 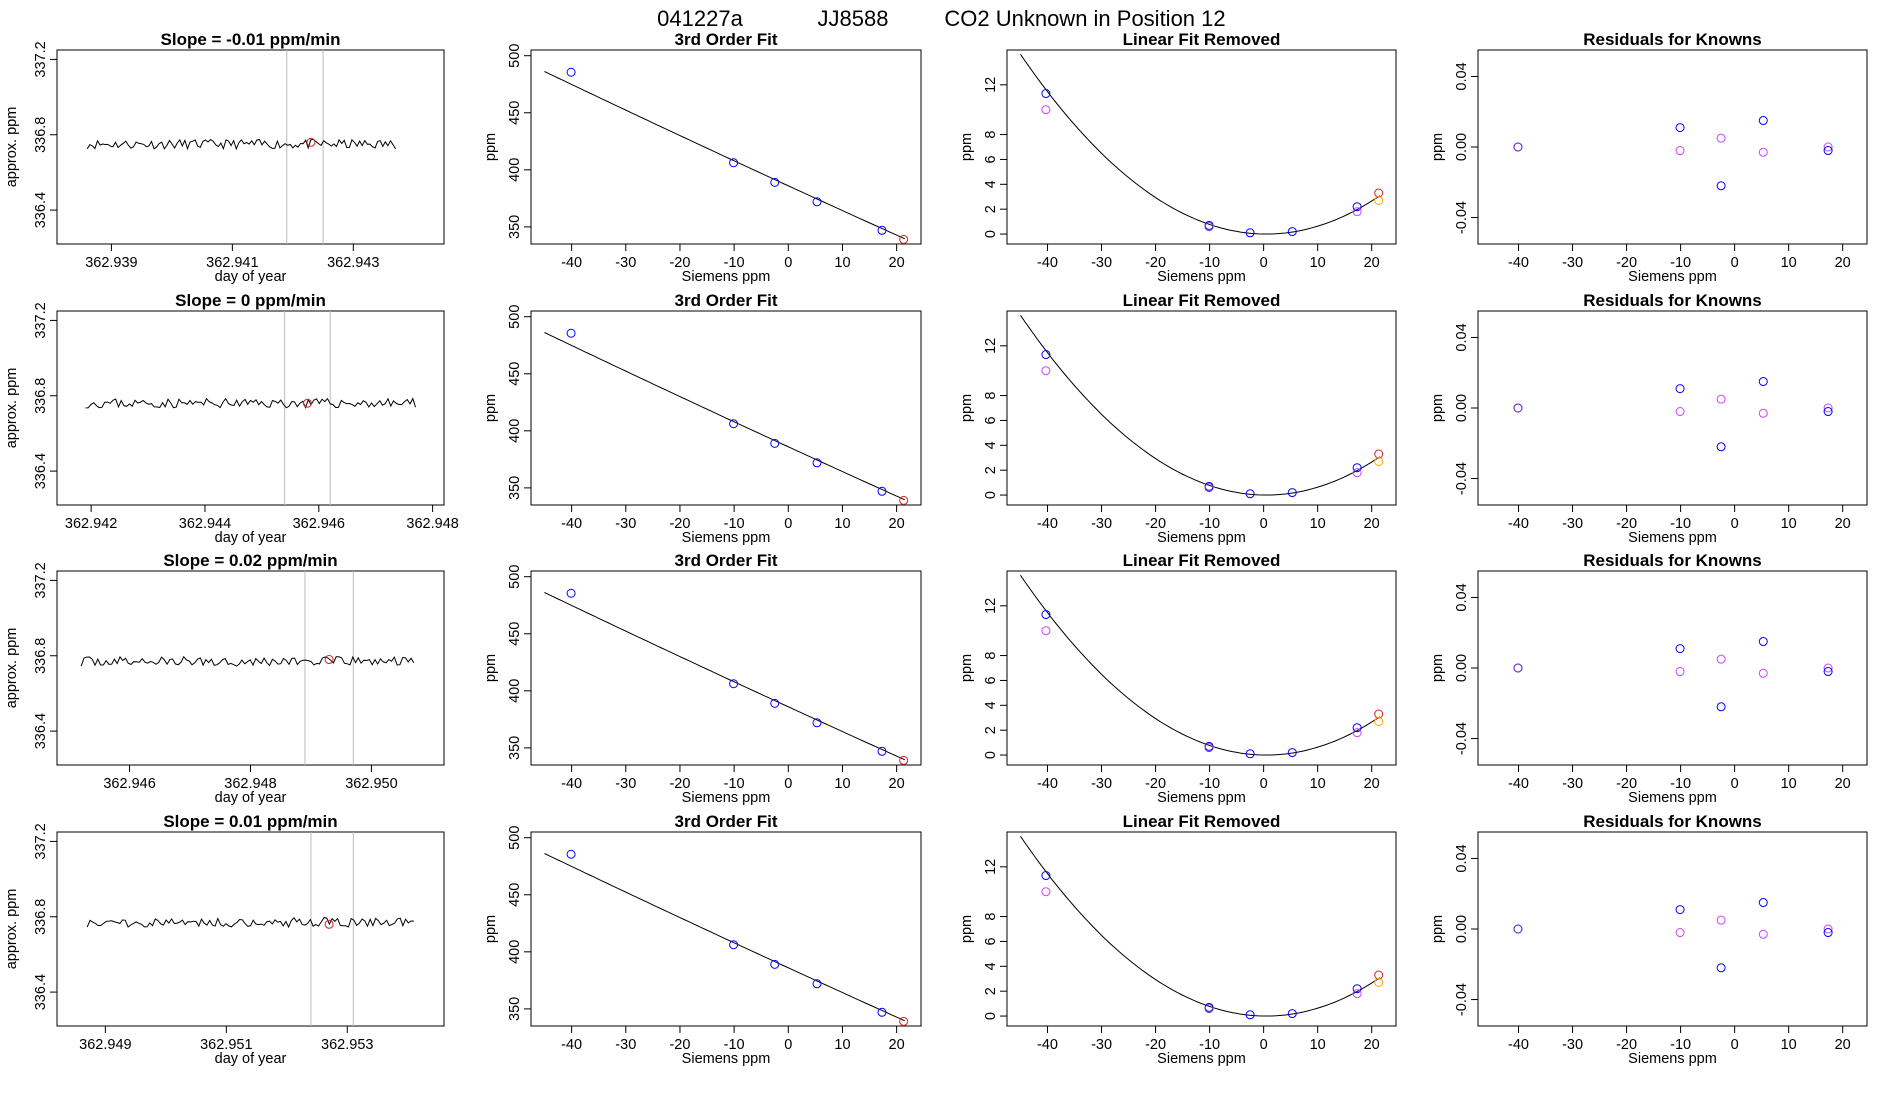 What do you see at coordinates (700, 18) in the screenshot?
I see `figure-title-run-id: 041227a` at bounding box center [700, 18].